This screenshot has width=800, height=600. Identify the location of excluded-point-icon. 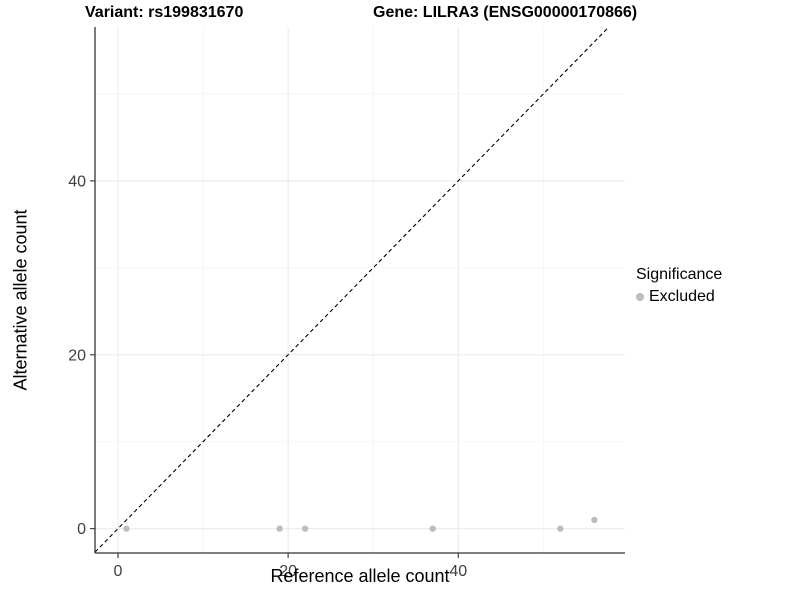
(640, 297).